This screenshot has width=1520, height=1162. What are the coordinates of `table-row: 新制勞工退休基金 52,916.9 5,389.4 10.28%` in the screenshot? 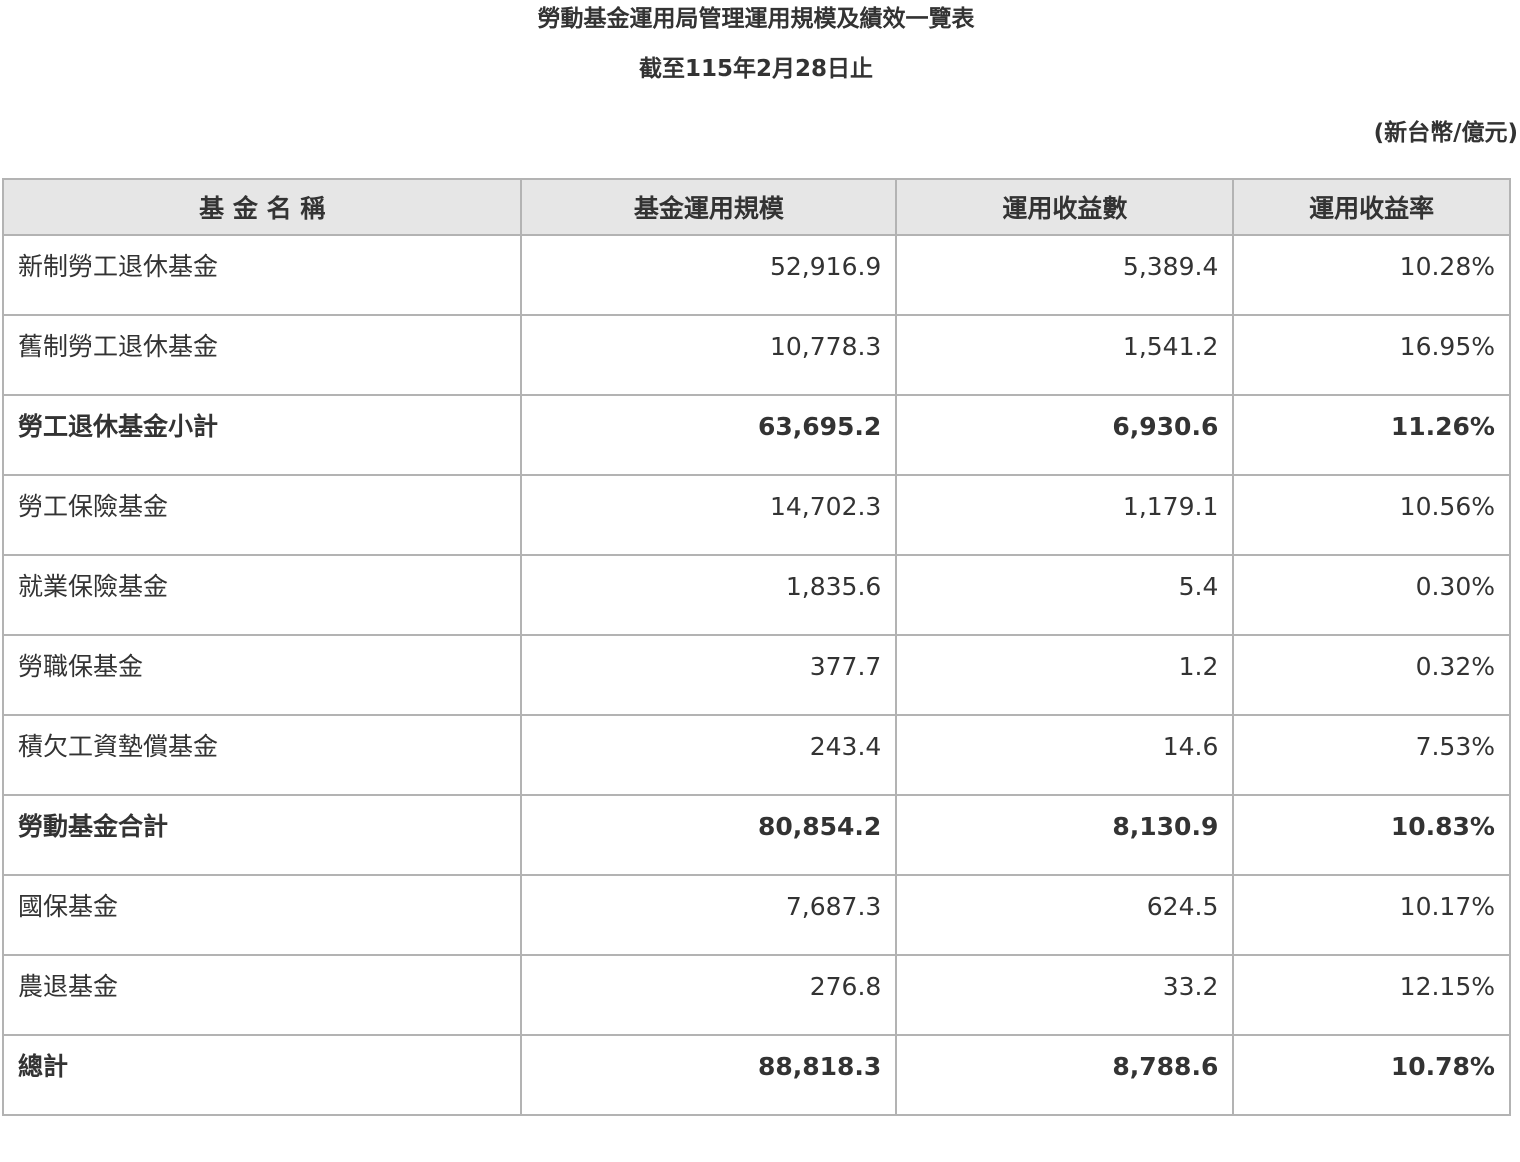 It's located at (756, 275).